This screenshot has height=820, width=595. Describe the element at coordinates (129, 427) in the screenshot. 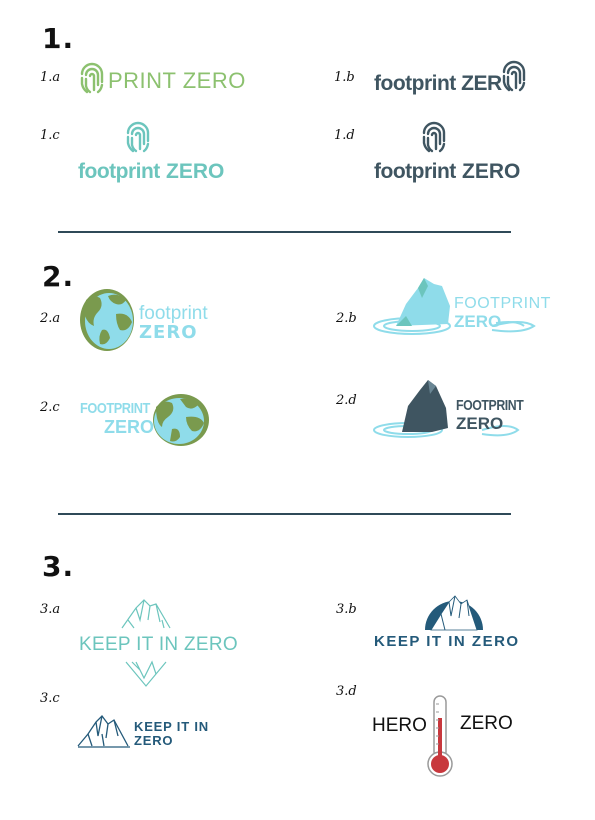

I see `logo-2c-line2: ZERO` at that location.